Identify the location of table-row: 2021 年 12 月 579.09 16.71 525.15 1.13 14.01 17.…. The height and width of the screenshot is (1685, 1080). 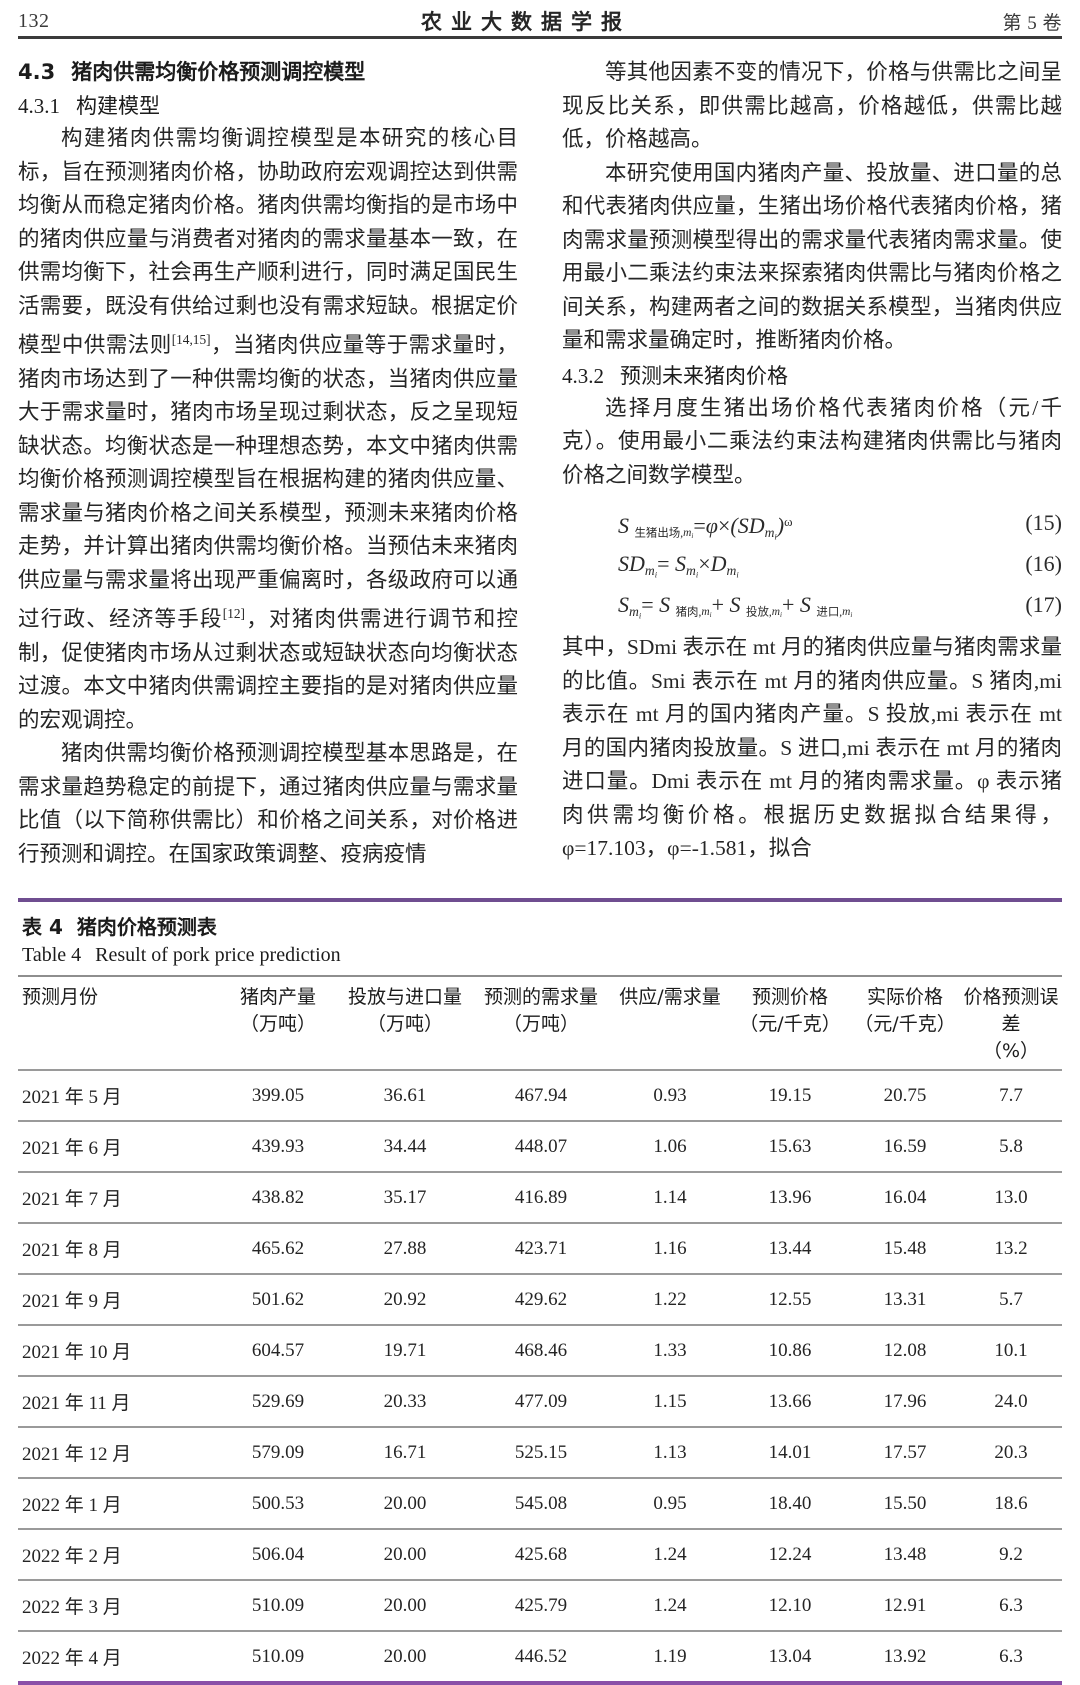
(540, 1452).